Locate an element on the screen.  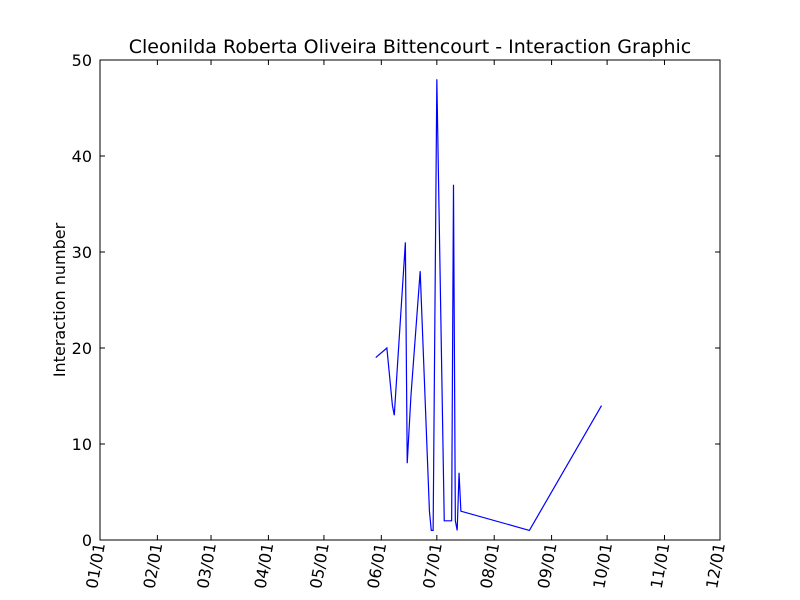
y-tick-label: 50 is located at coordinates (82, 60).